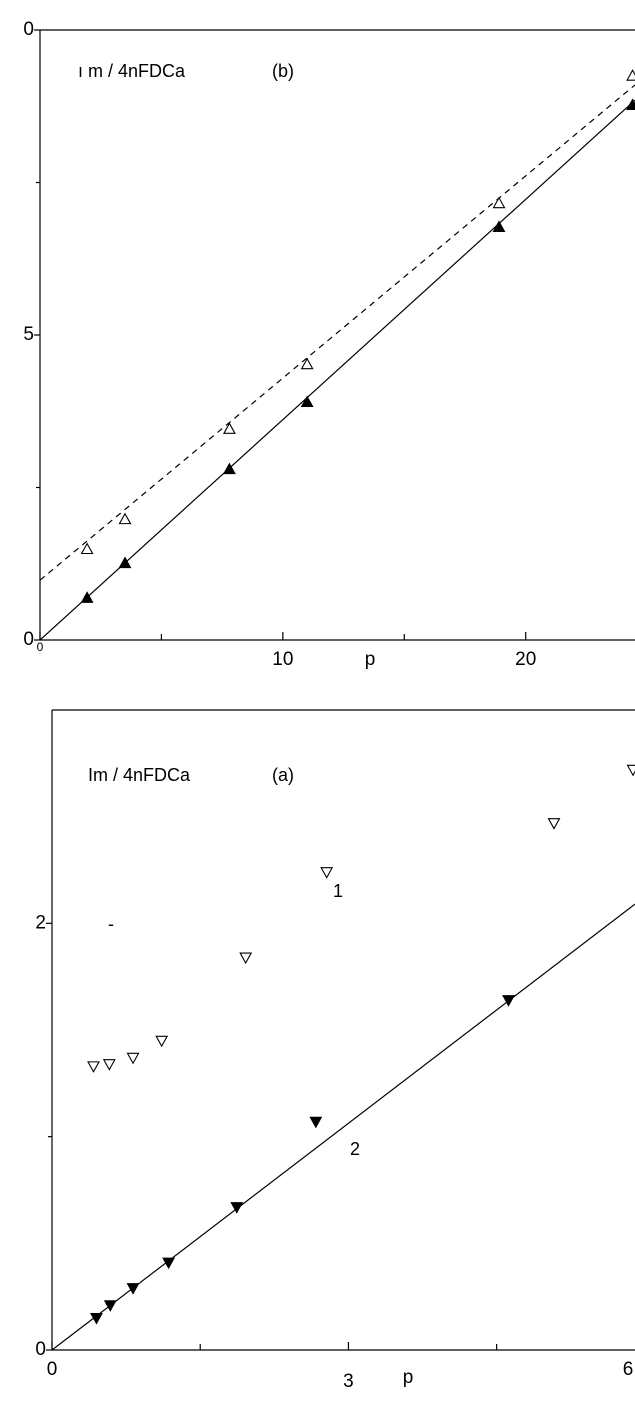  I want to click on annotation: 1, so click(338, 891).